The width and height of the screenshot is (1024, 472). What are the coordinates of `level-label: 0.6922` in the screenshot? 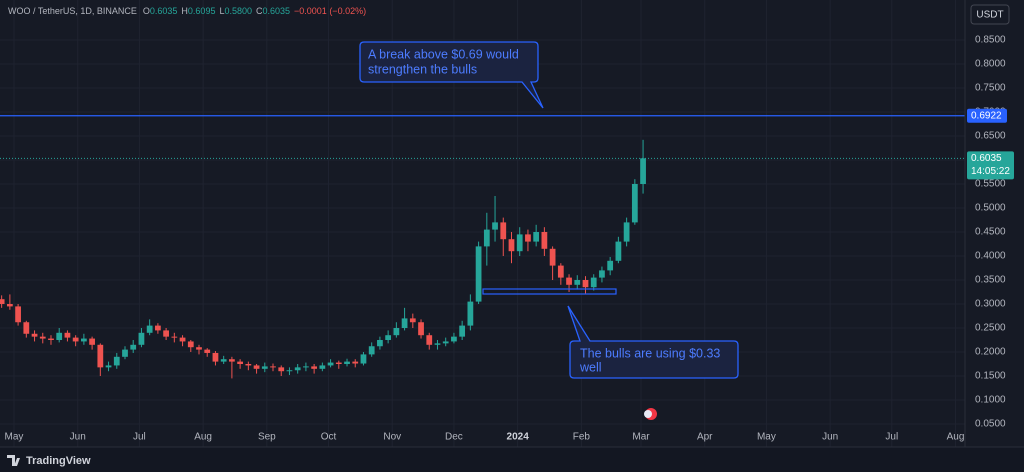 It's located at (986, 115).